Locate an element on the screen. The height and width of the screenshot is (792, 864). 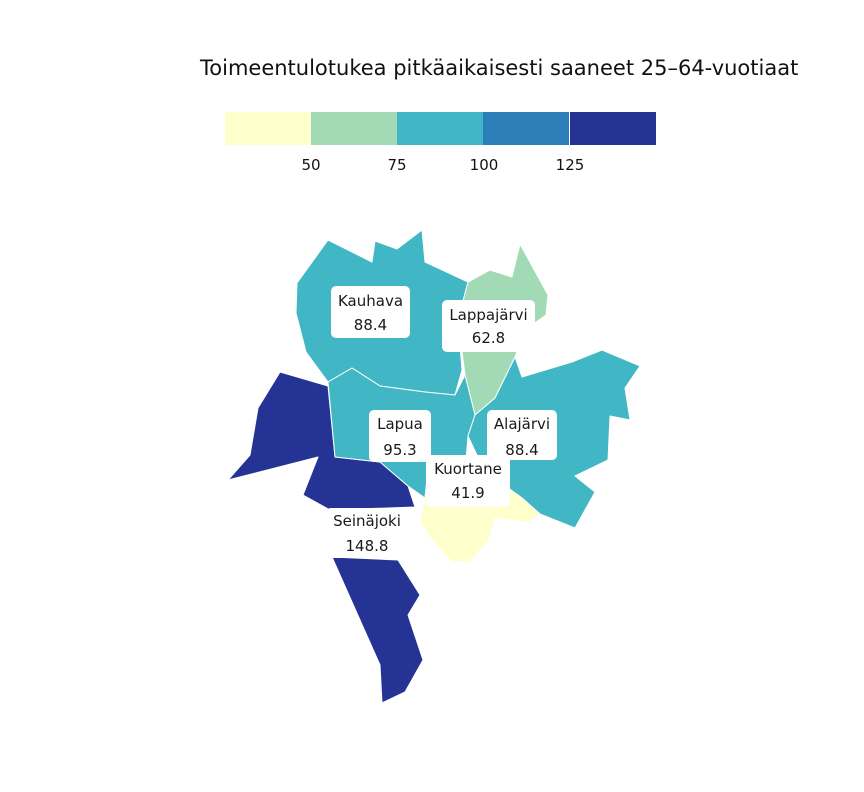
region-value-lapua: 95.3 is located at coordinates (399, 450).